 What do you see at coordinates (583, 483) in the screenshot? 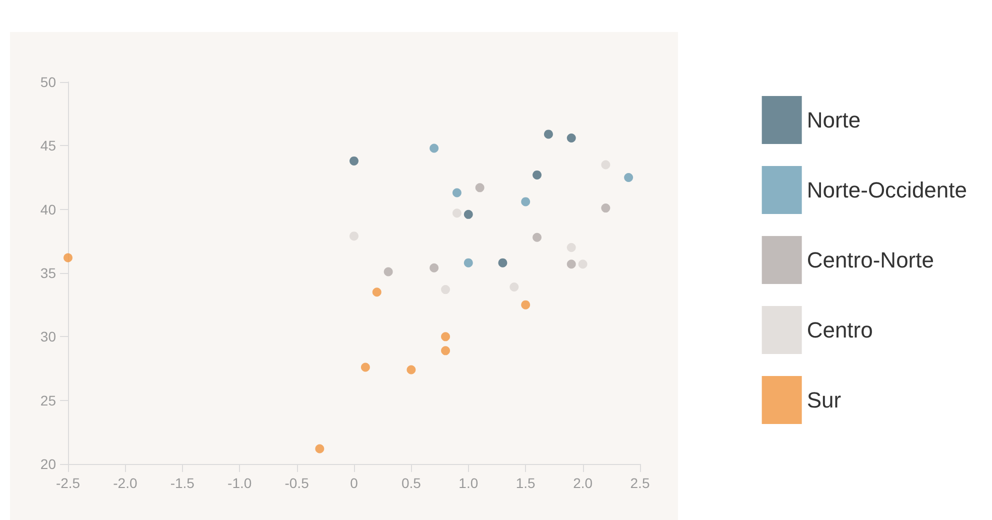
I see `x-tick-label: 2.0` at bounding box center [583, 483].